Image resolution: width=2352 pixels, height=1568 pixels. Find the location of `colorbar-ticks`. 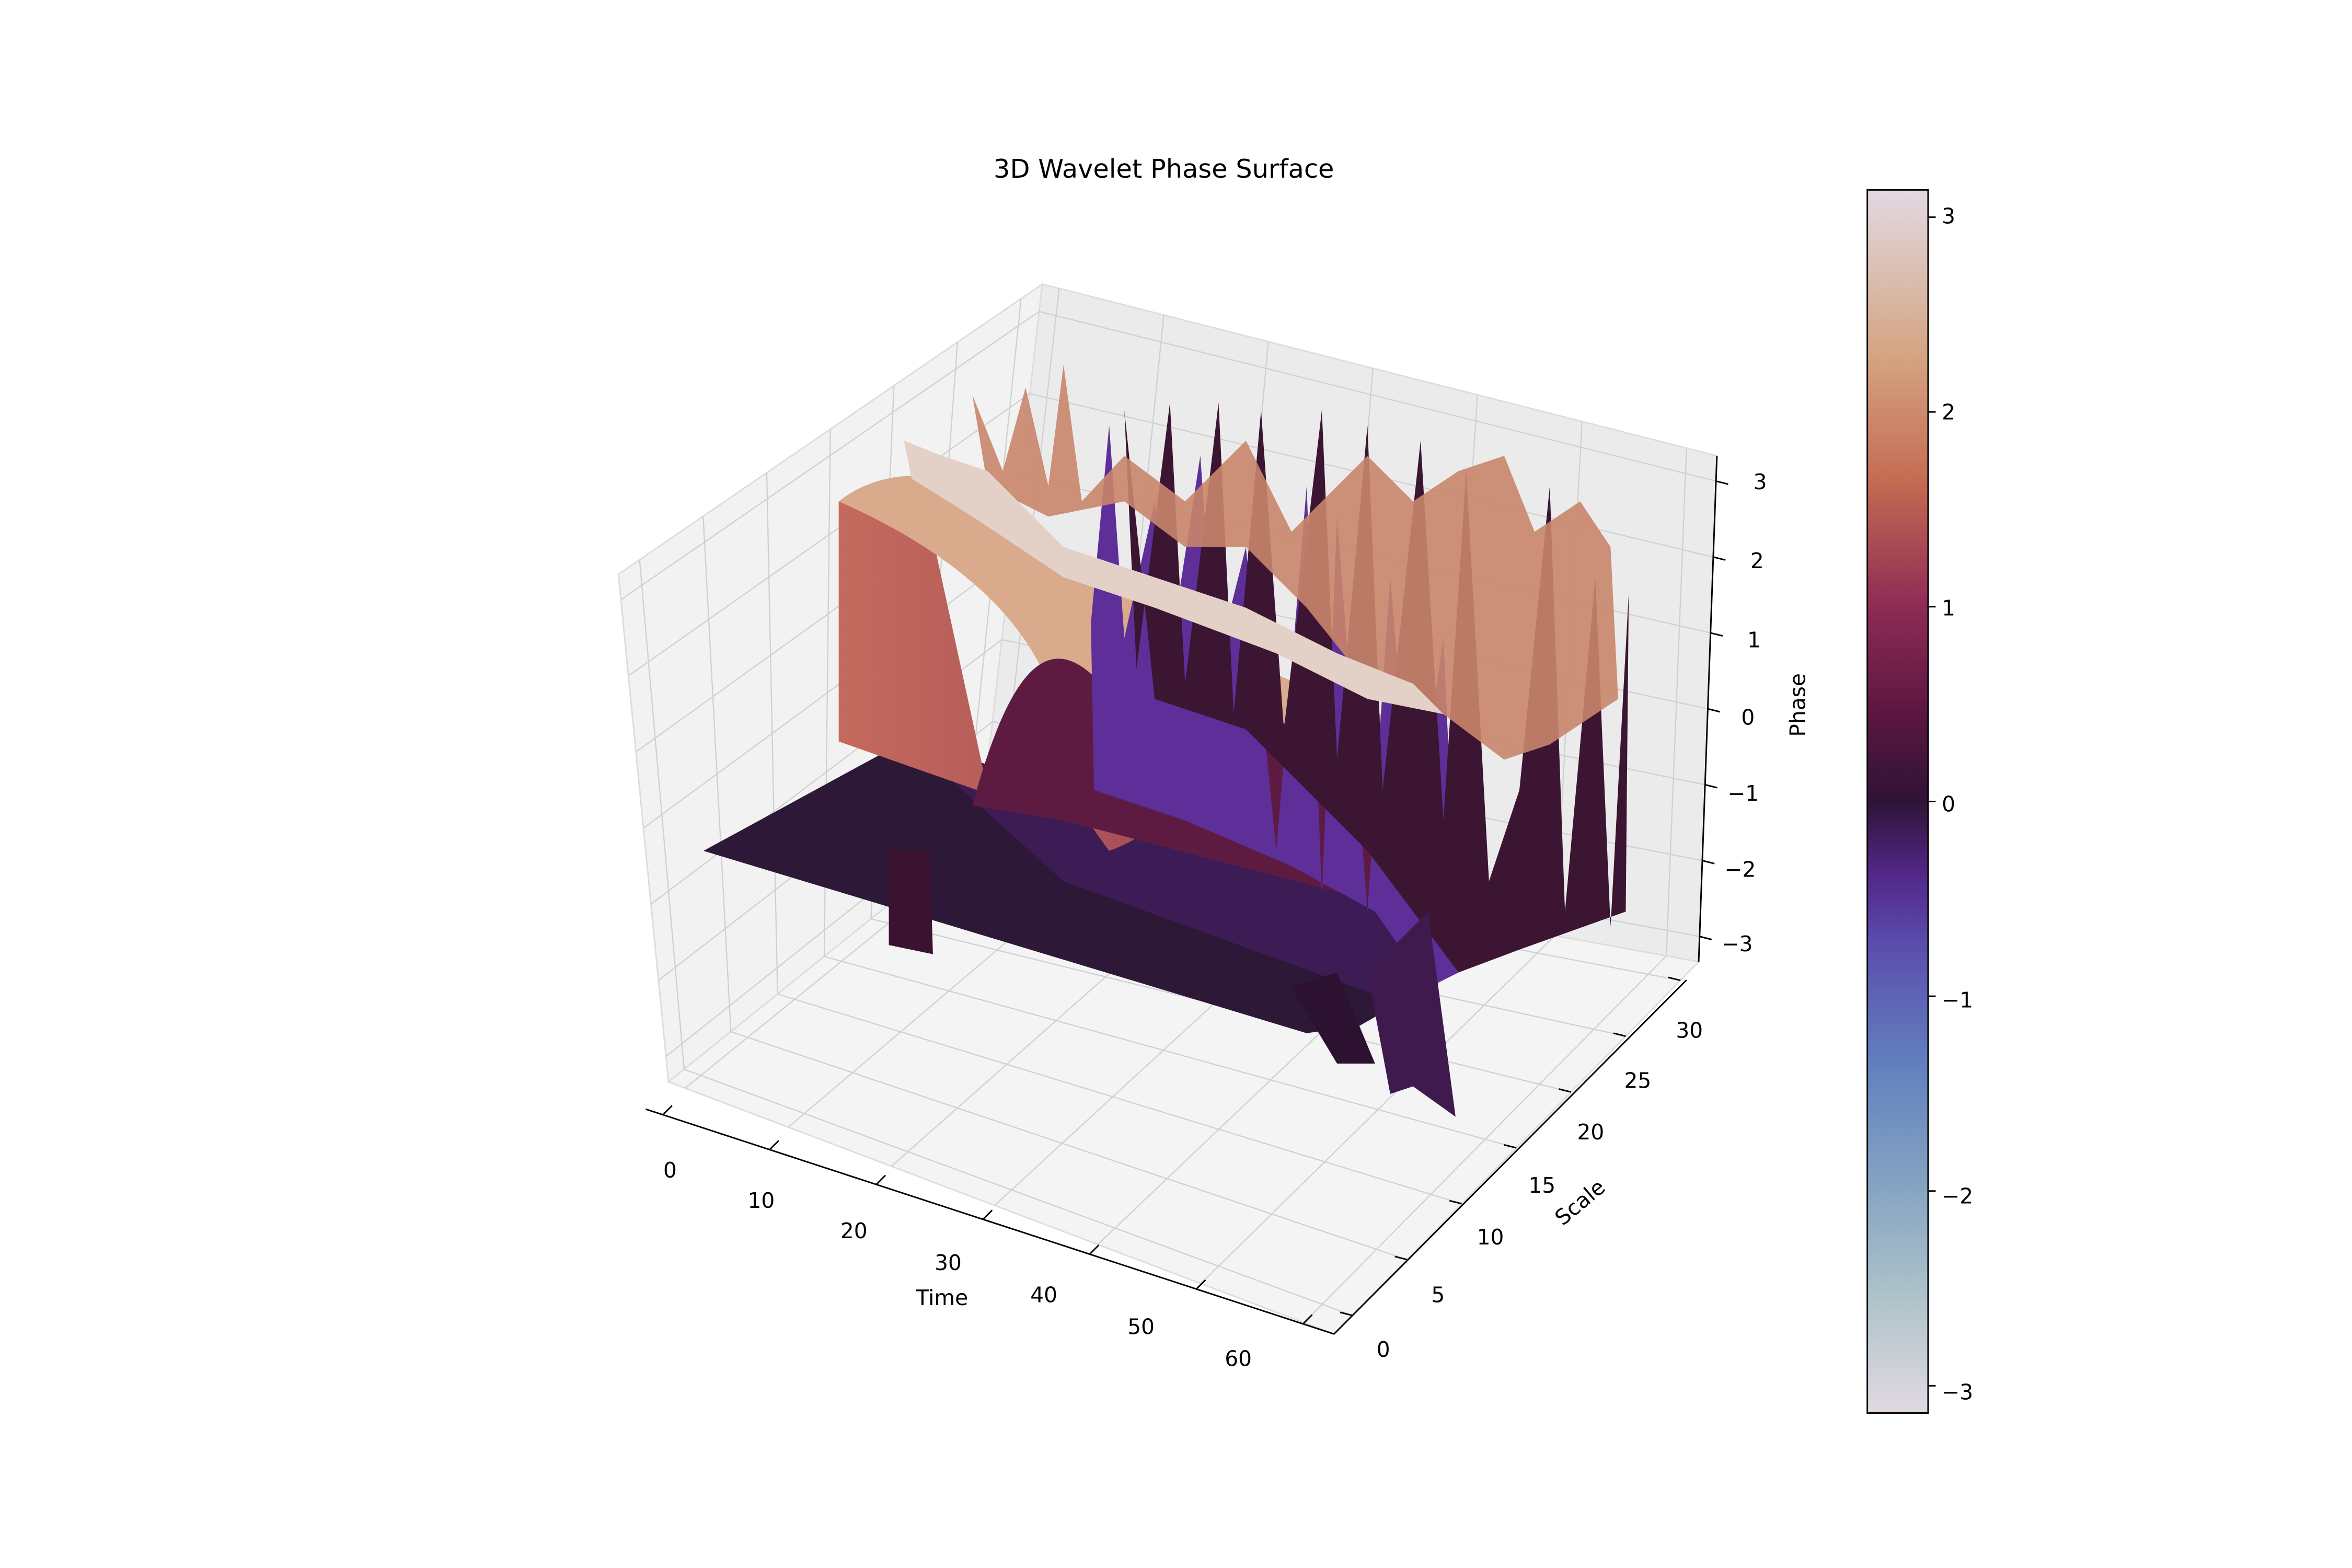

colorbar-ticks is located at coordinates (1932, 801).